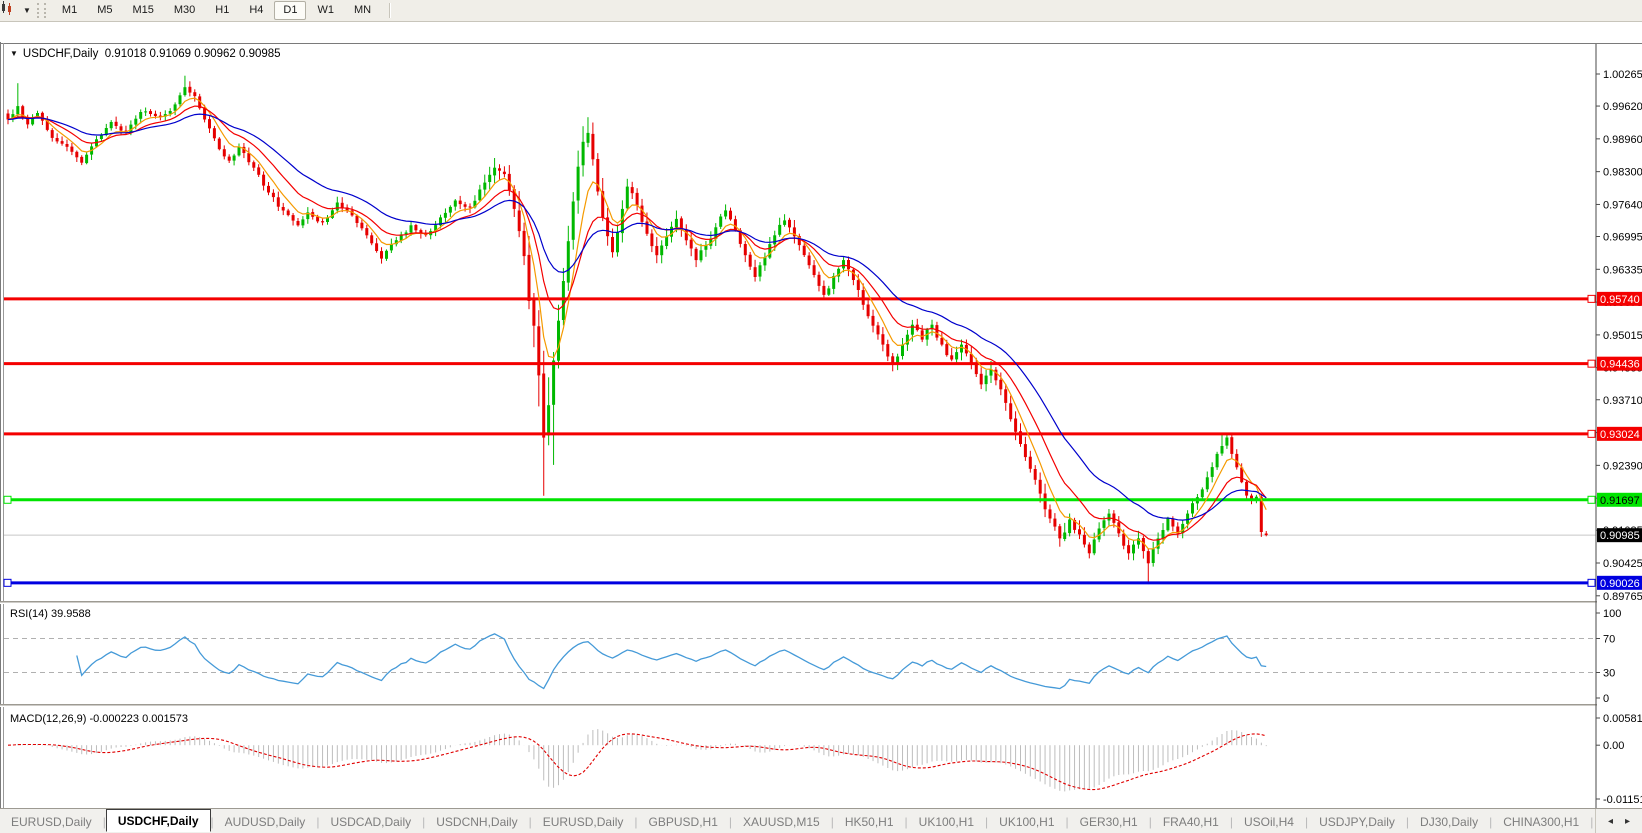  What do you see at coordinates (1622, 270) in the screenshot?
I see `price-tick-label: 0.96335` at bounding box center [1622, 270].